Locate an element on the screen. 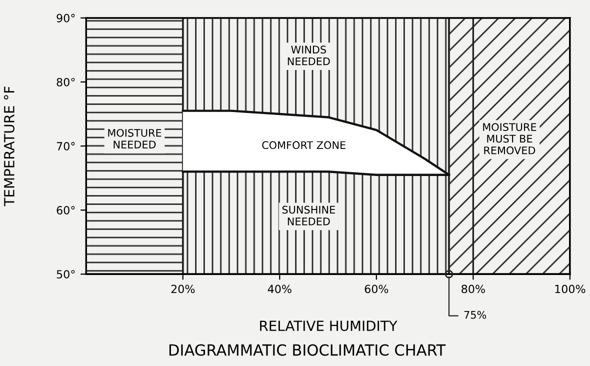  band-label: MOISTURE MUST BE REMOVED is located at coordinates (509, 138).